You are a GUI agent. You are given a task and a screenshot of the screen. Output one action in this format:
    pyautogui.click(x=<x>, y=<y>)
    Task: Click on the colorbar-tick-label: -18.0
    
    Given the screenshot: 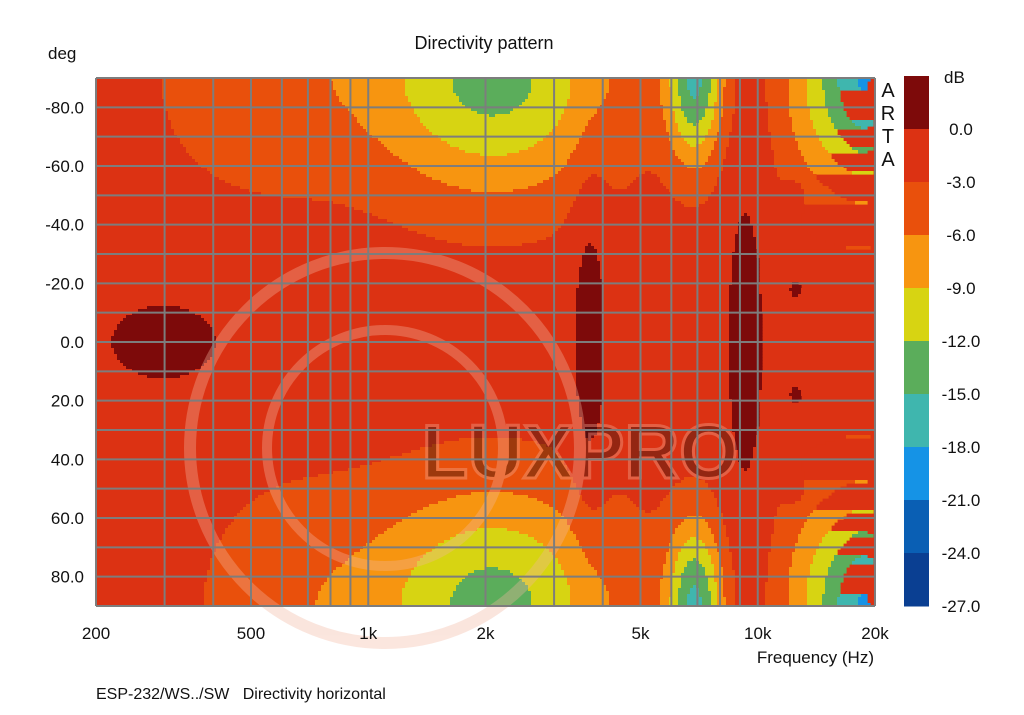 What is the action you would take?
    pyautogui.click(x=961, y=447)
    